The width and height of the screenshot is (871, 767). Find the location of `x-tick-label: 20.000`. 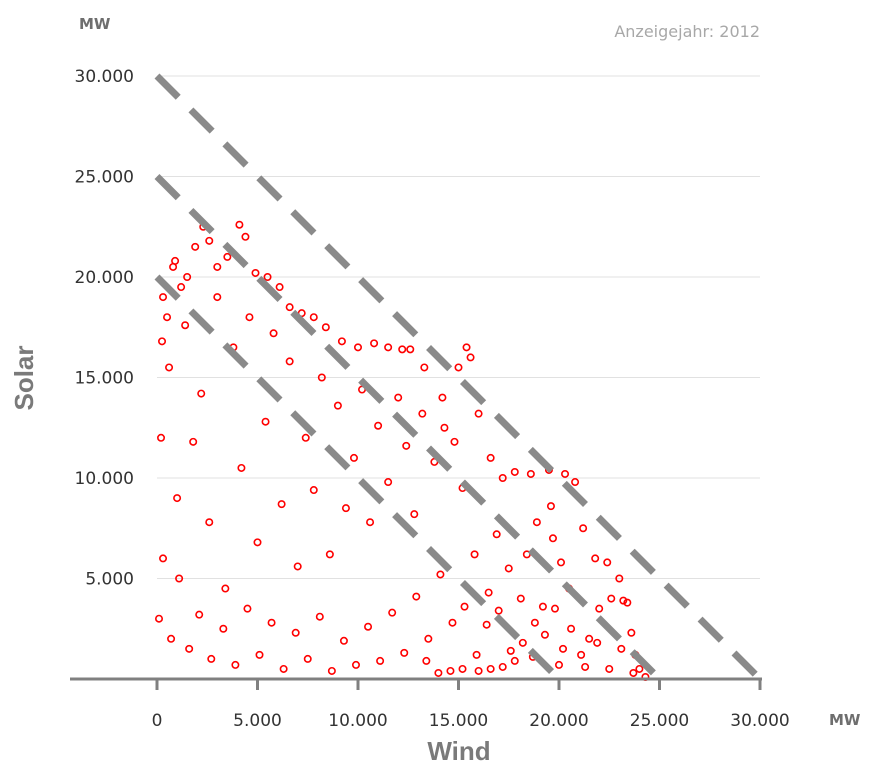

x-tick-label: 20.000 is located at coordinates (558, 721).